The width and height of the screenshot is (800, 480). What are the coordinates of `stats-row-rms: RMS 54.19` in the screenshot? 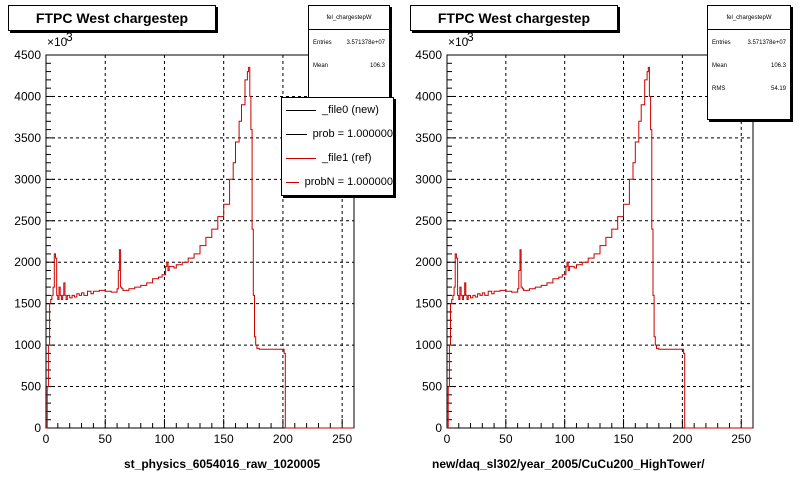 It's located at (749, 88).